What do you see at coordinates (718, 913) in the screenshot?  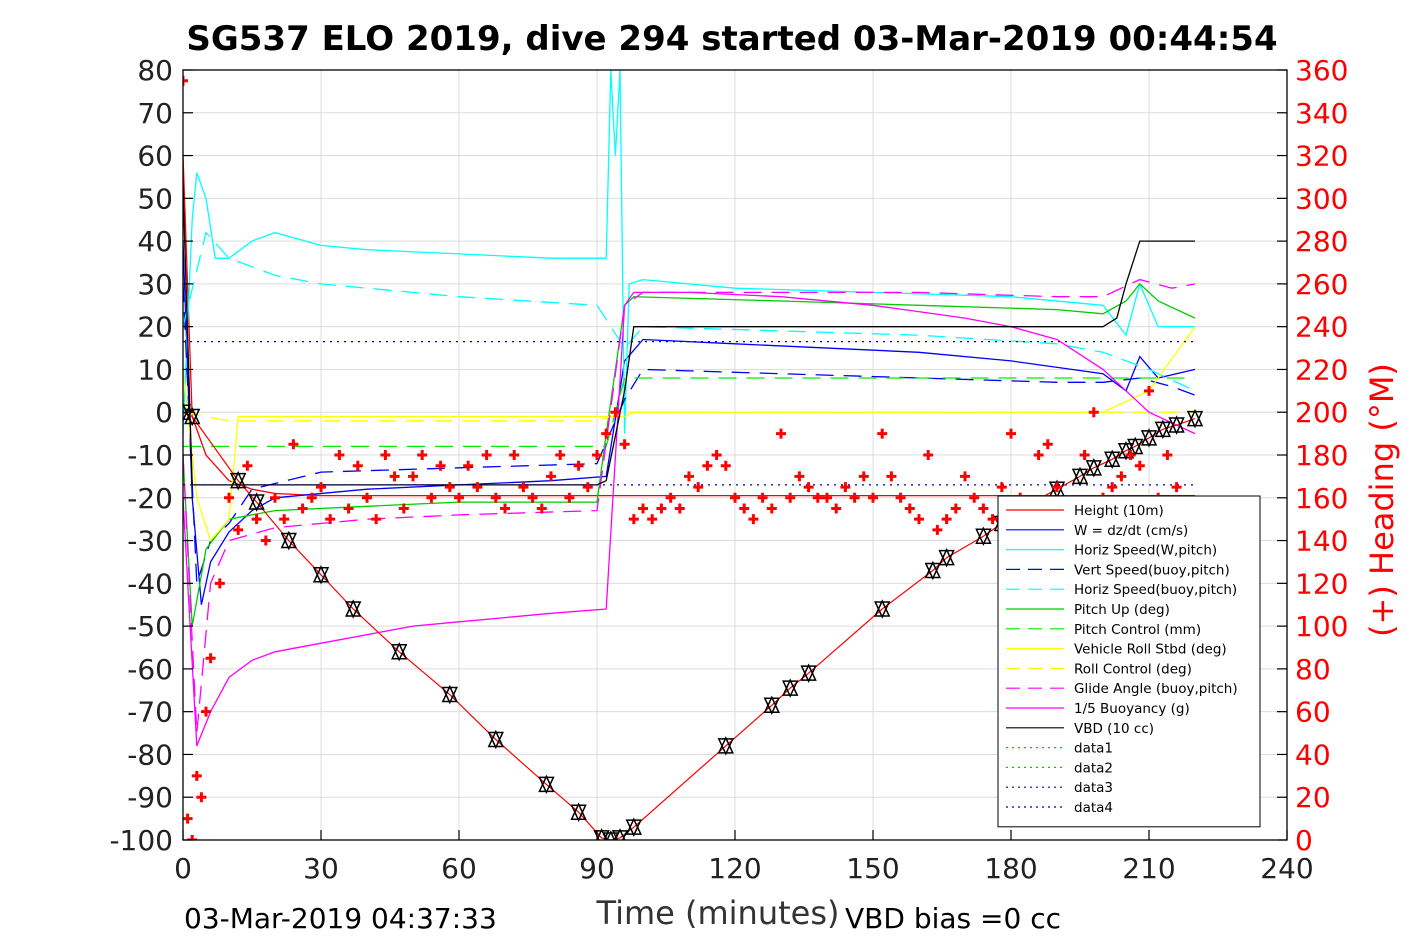 I see `x-axis-label: Time (minutes)` at bounding box center [718, 913].